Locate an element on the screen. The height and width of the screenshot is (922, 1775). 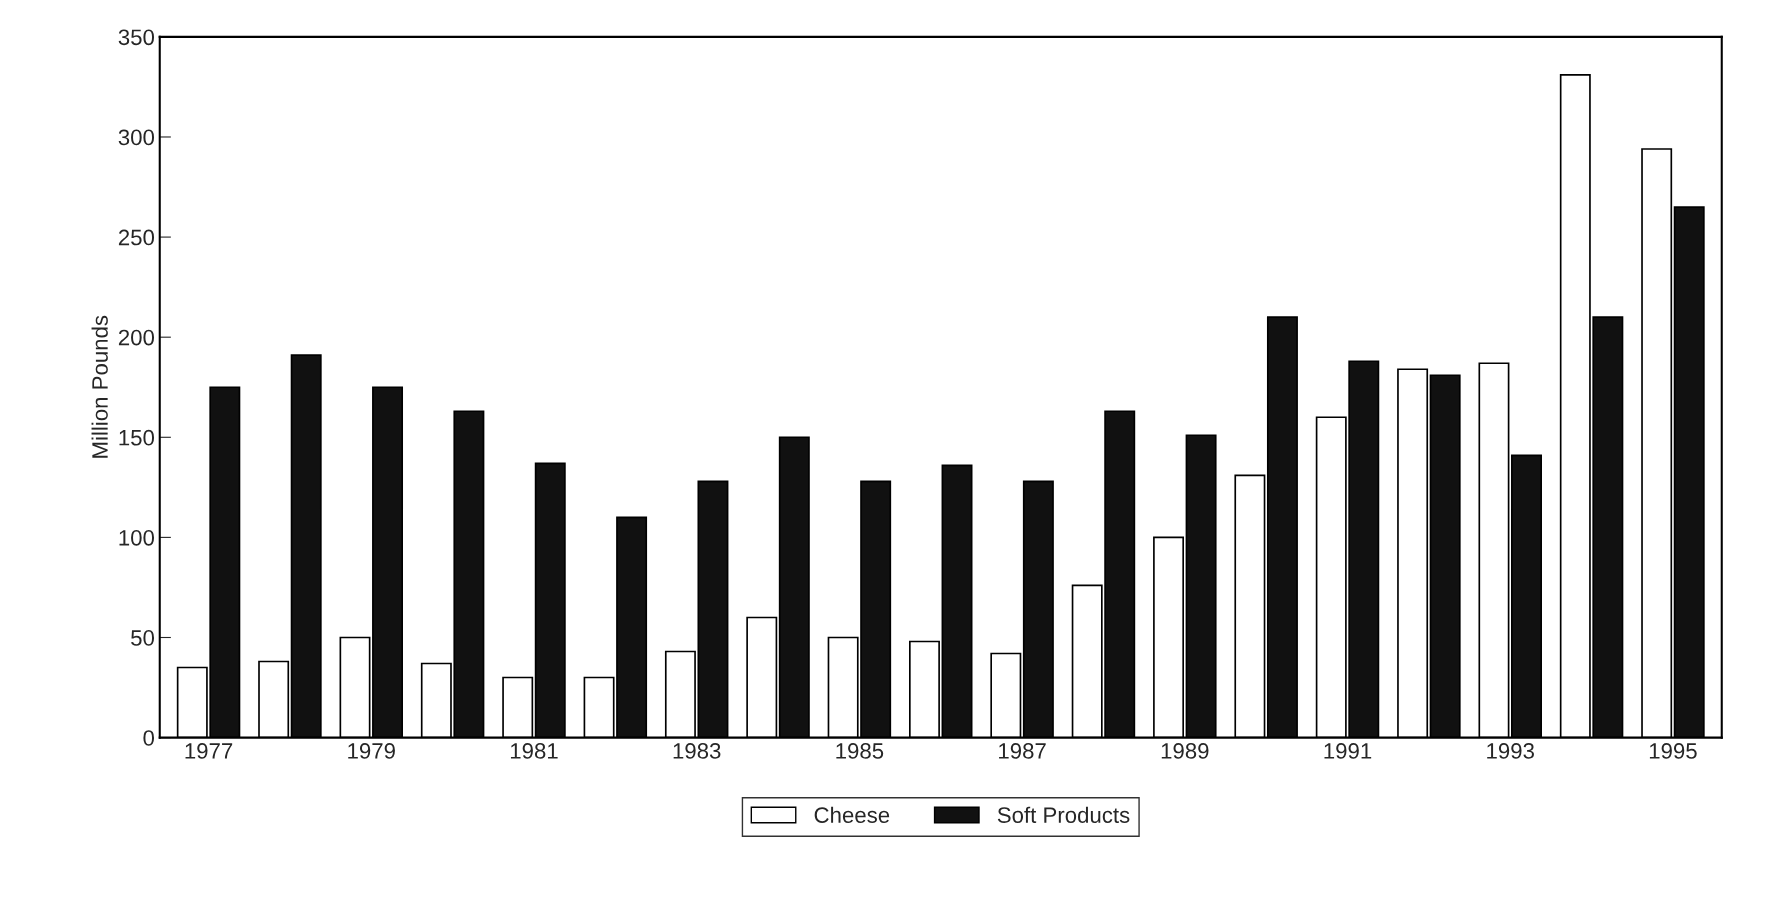
y-tick-label: 350 is located at coordinates (136, 37).